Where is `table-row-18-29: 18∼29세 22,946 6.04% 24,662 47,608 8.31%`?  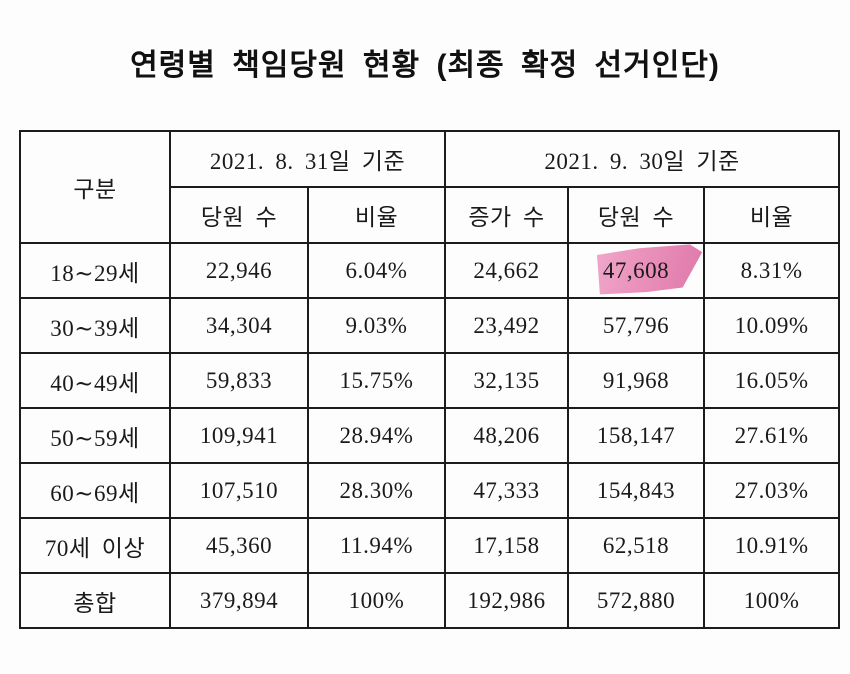 table-row-18-29: 18∼29세 22,946 6.04% 24,662 47,608 8.31% is located at coordinates (430, 270).